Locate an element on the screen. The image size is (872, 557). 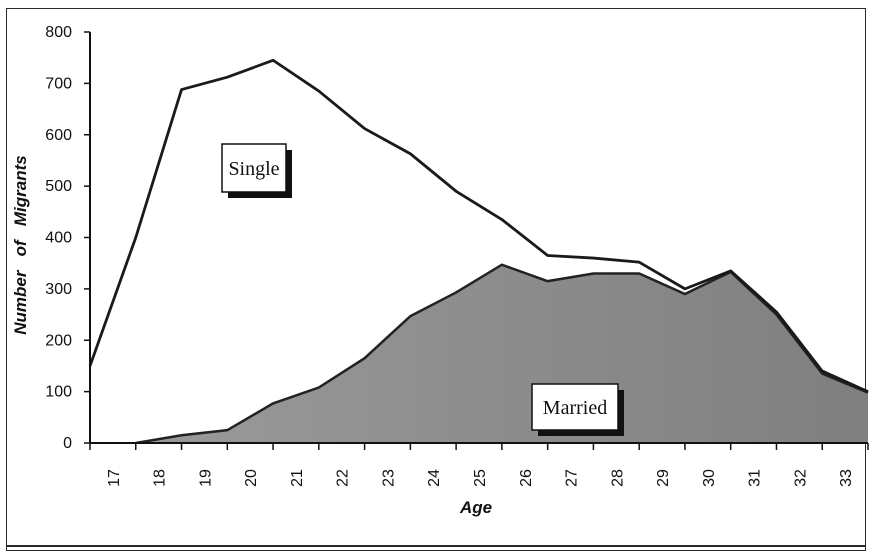
x-tick-label: 19 is located at coordinates (205, 478).